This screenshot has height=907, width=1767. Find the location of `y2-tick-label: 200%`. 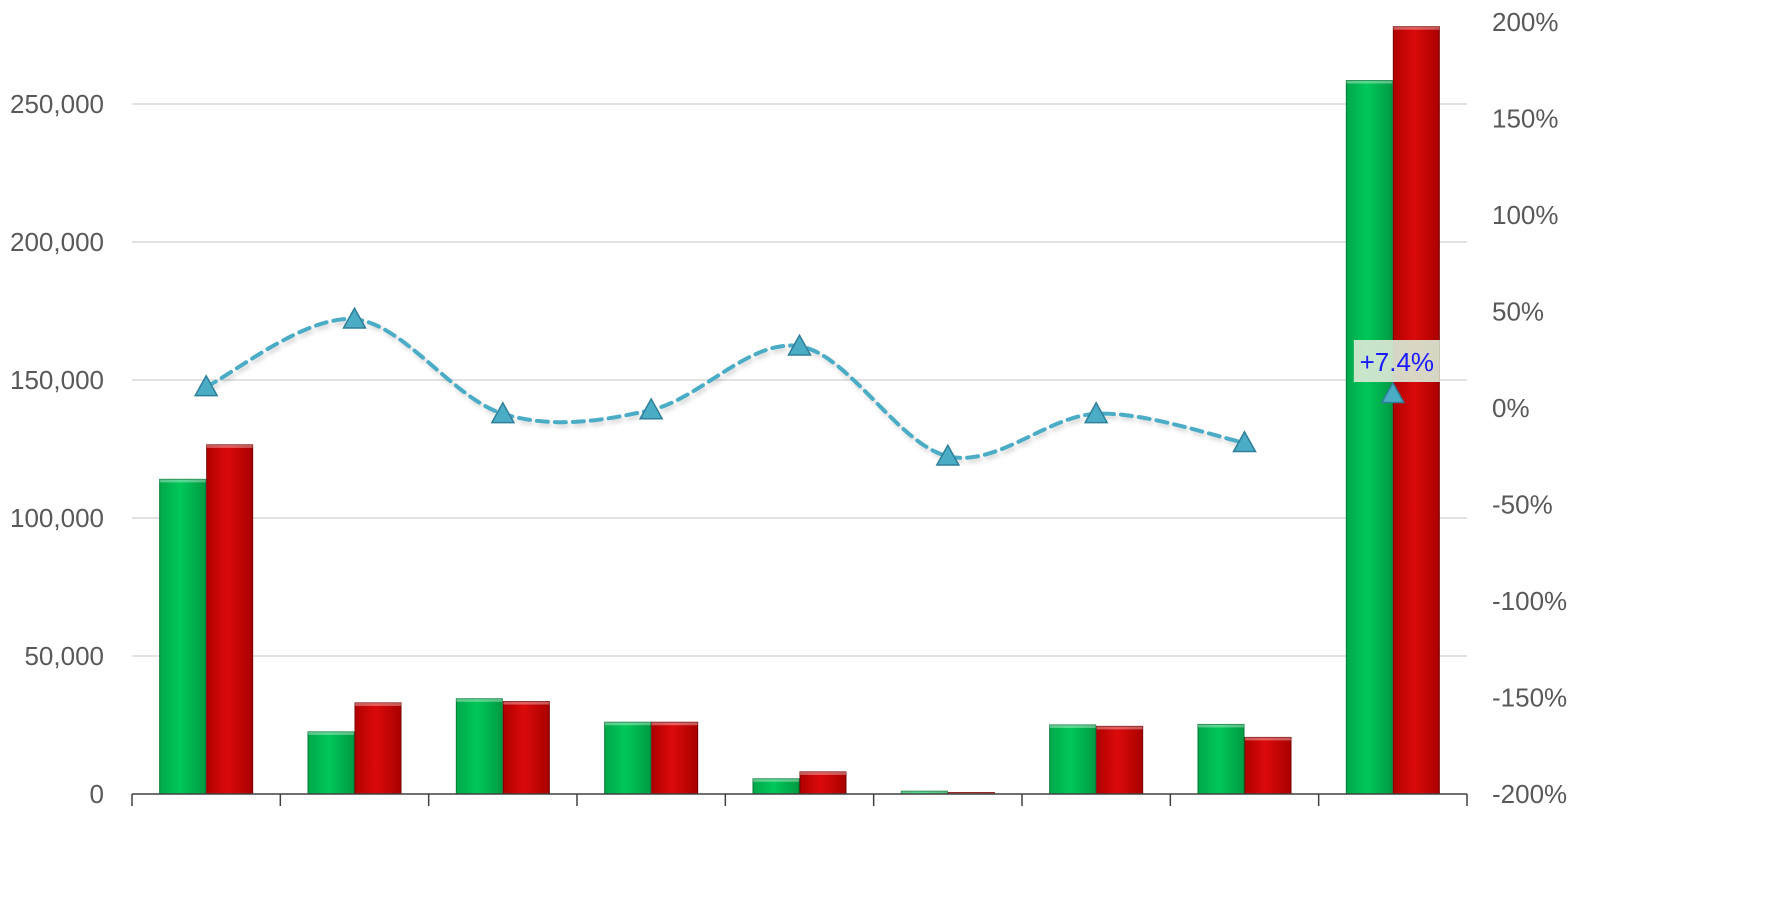

y2-tick-label: 200% is located at coordinates (1525, 22).